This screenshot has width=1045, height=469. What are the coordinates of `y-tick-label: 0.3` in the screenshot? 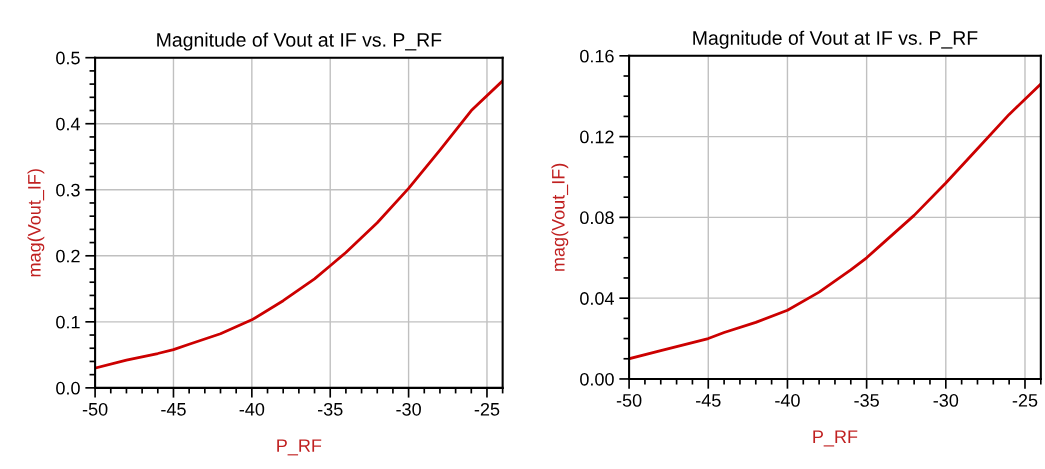 It's located at (68, 190).